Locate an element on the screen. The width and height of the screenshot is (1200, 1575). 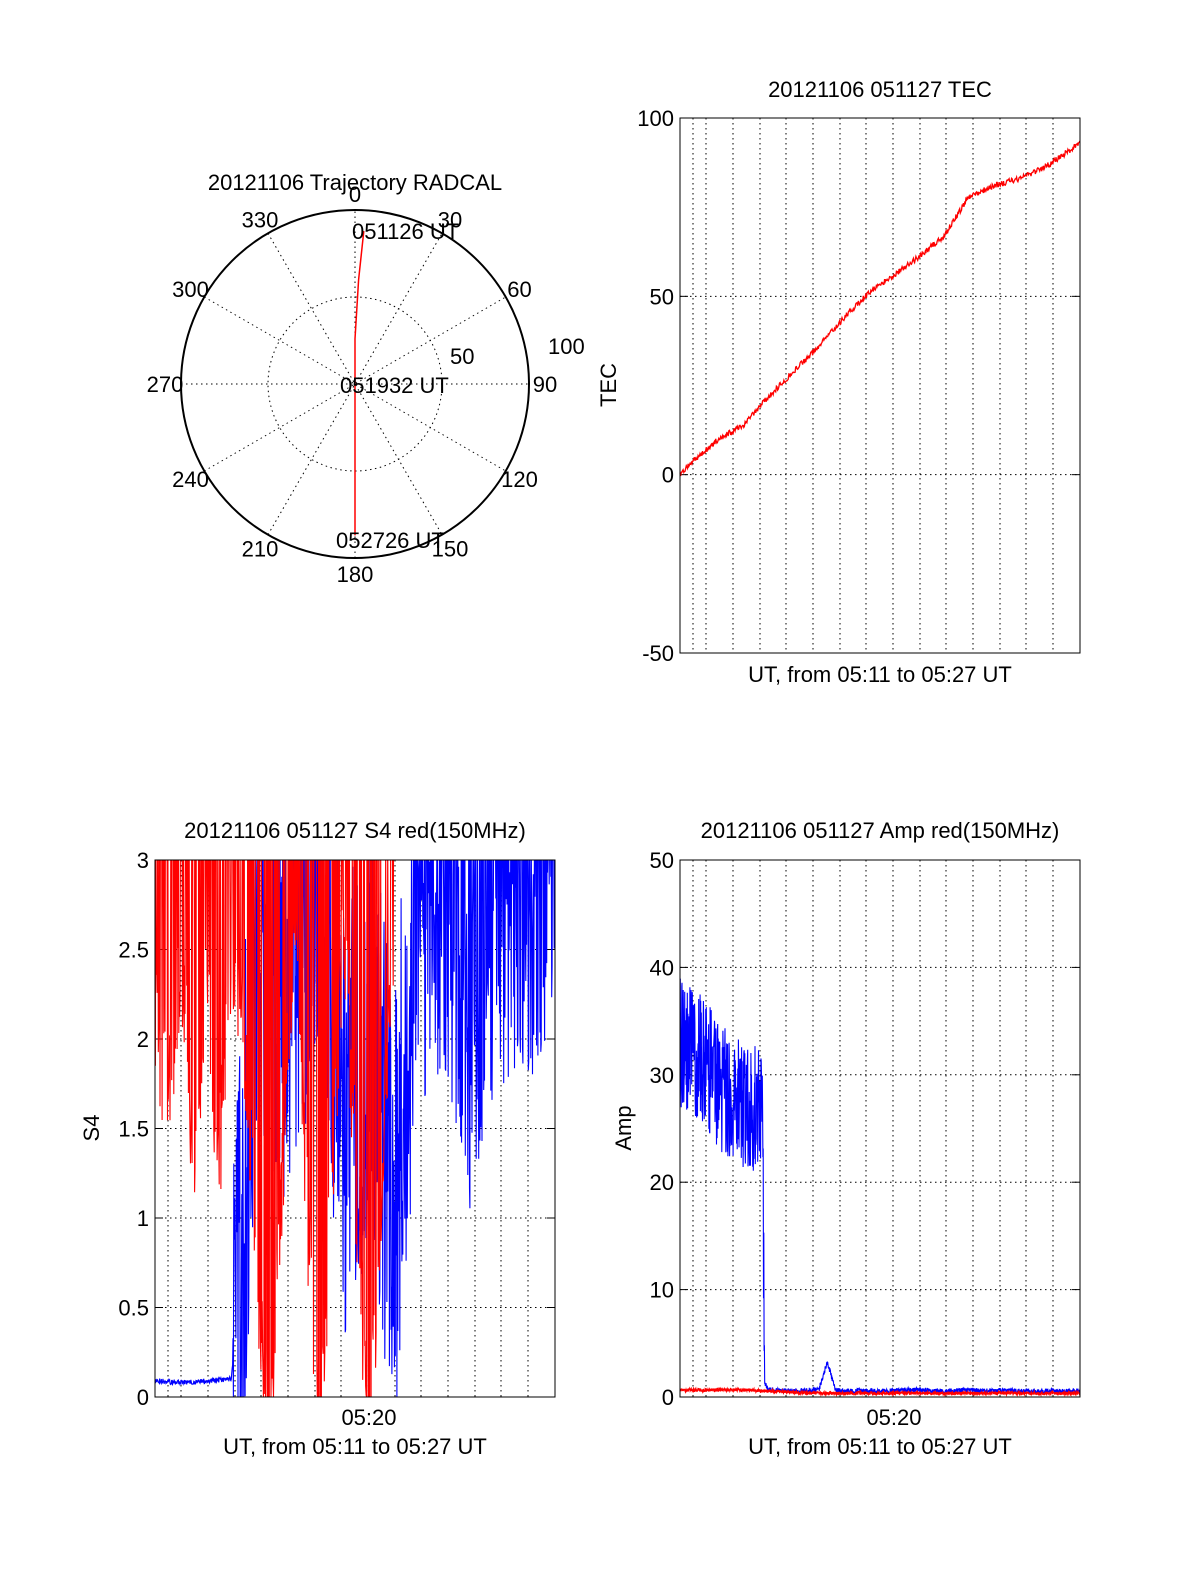
amp-y-tick-label: 30 is located at coordinates (662, 1075).